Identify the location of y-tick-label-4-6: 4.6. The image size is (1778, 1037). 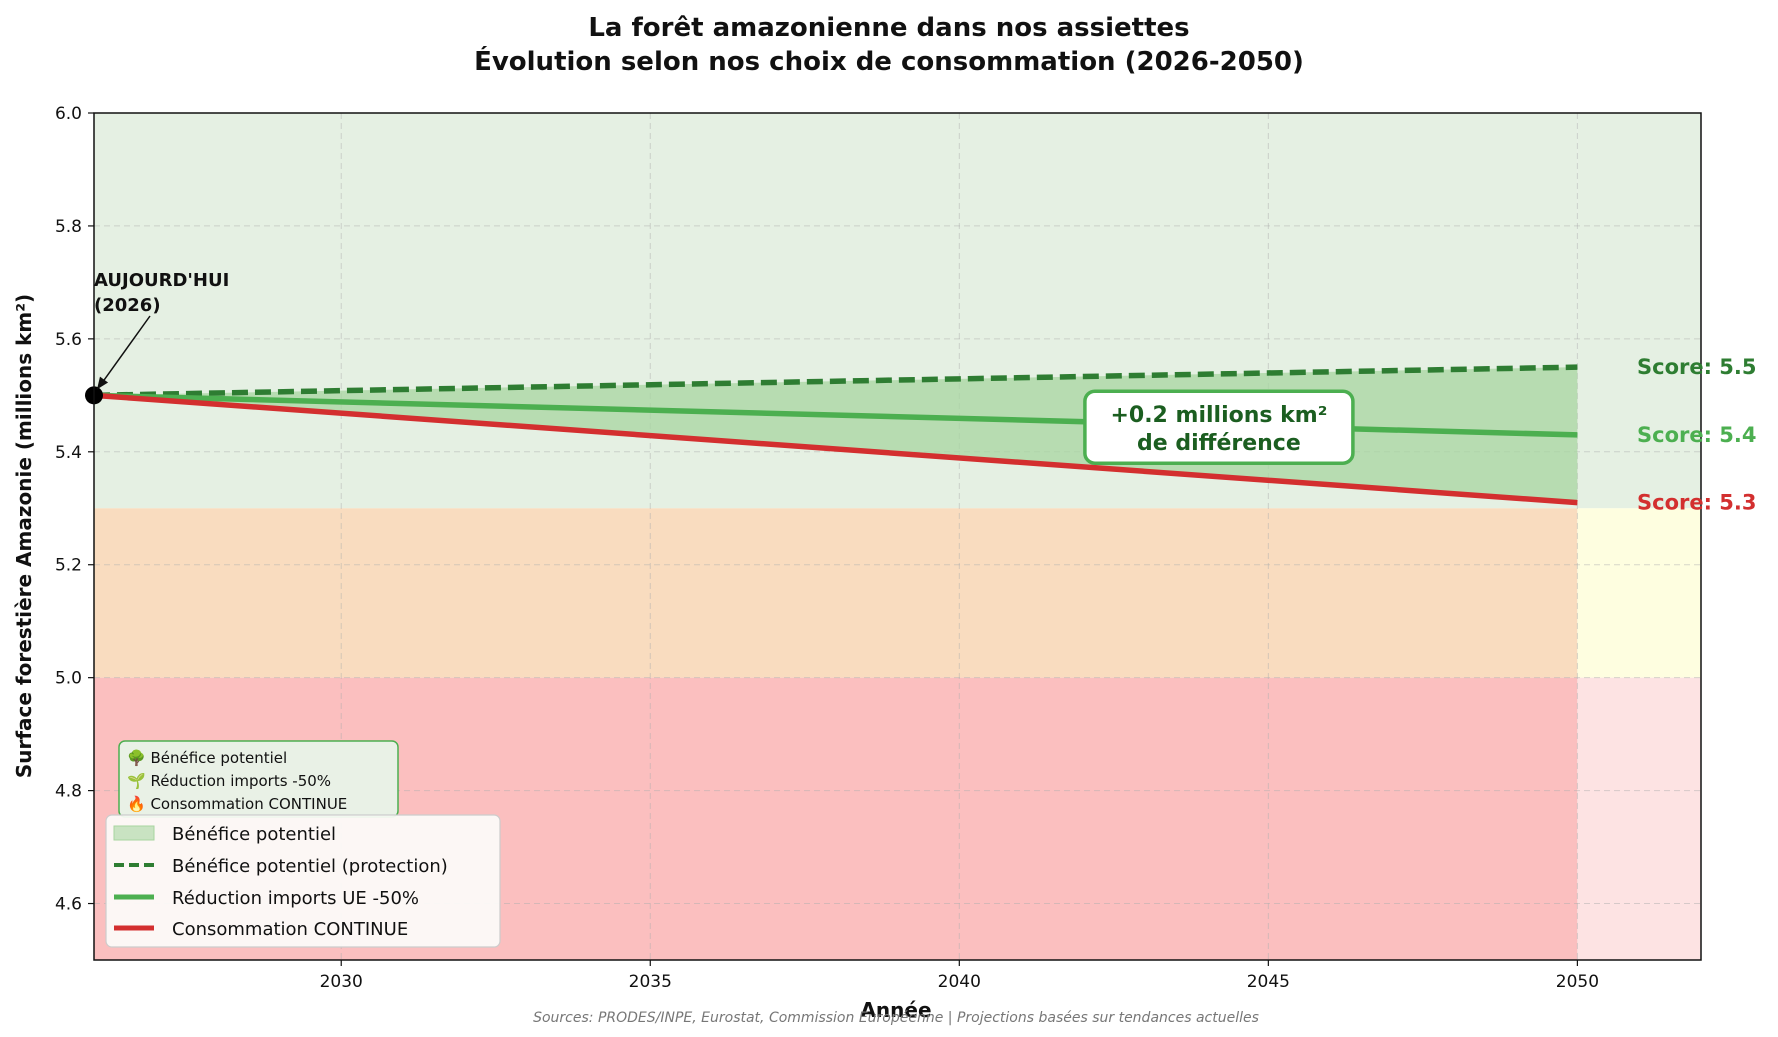
(68, 905).